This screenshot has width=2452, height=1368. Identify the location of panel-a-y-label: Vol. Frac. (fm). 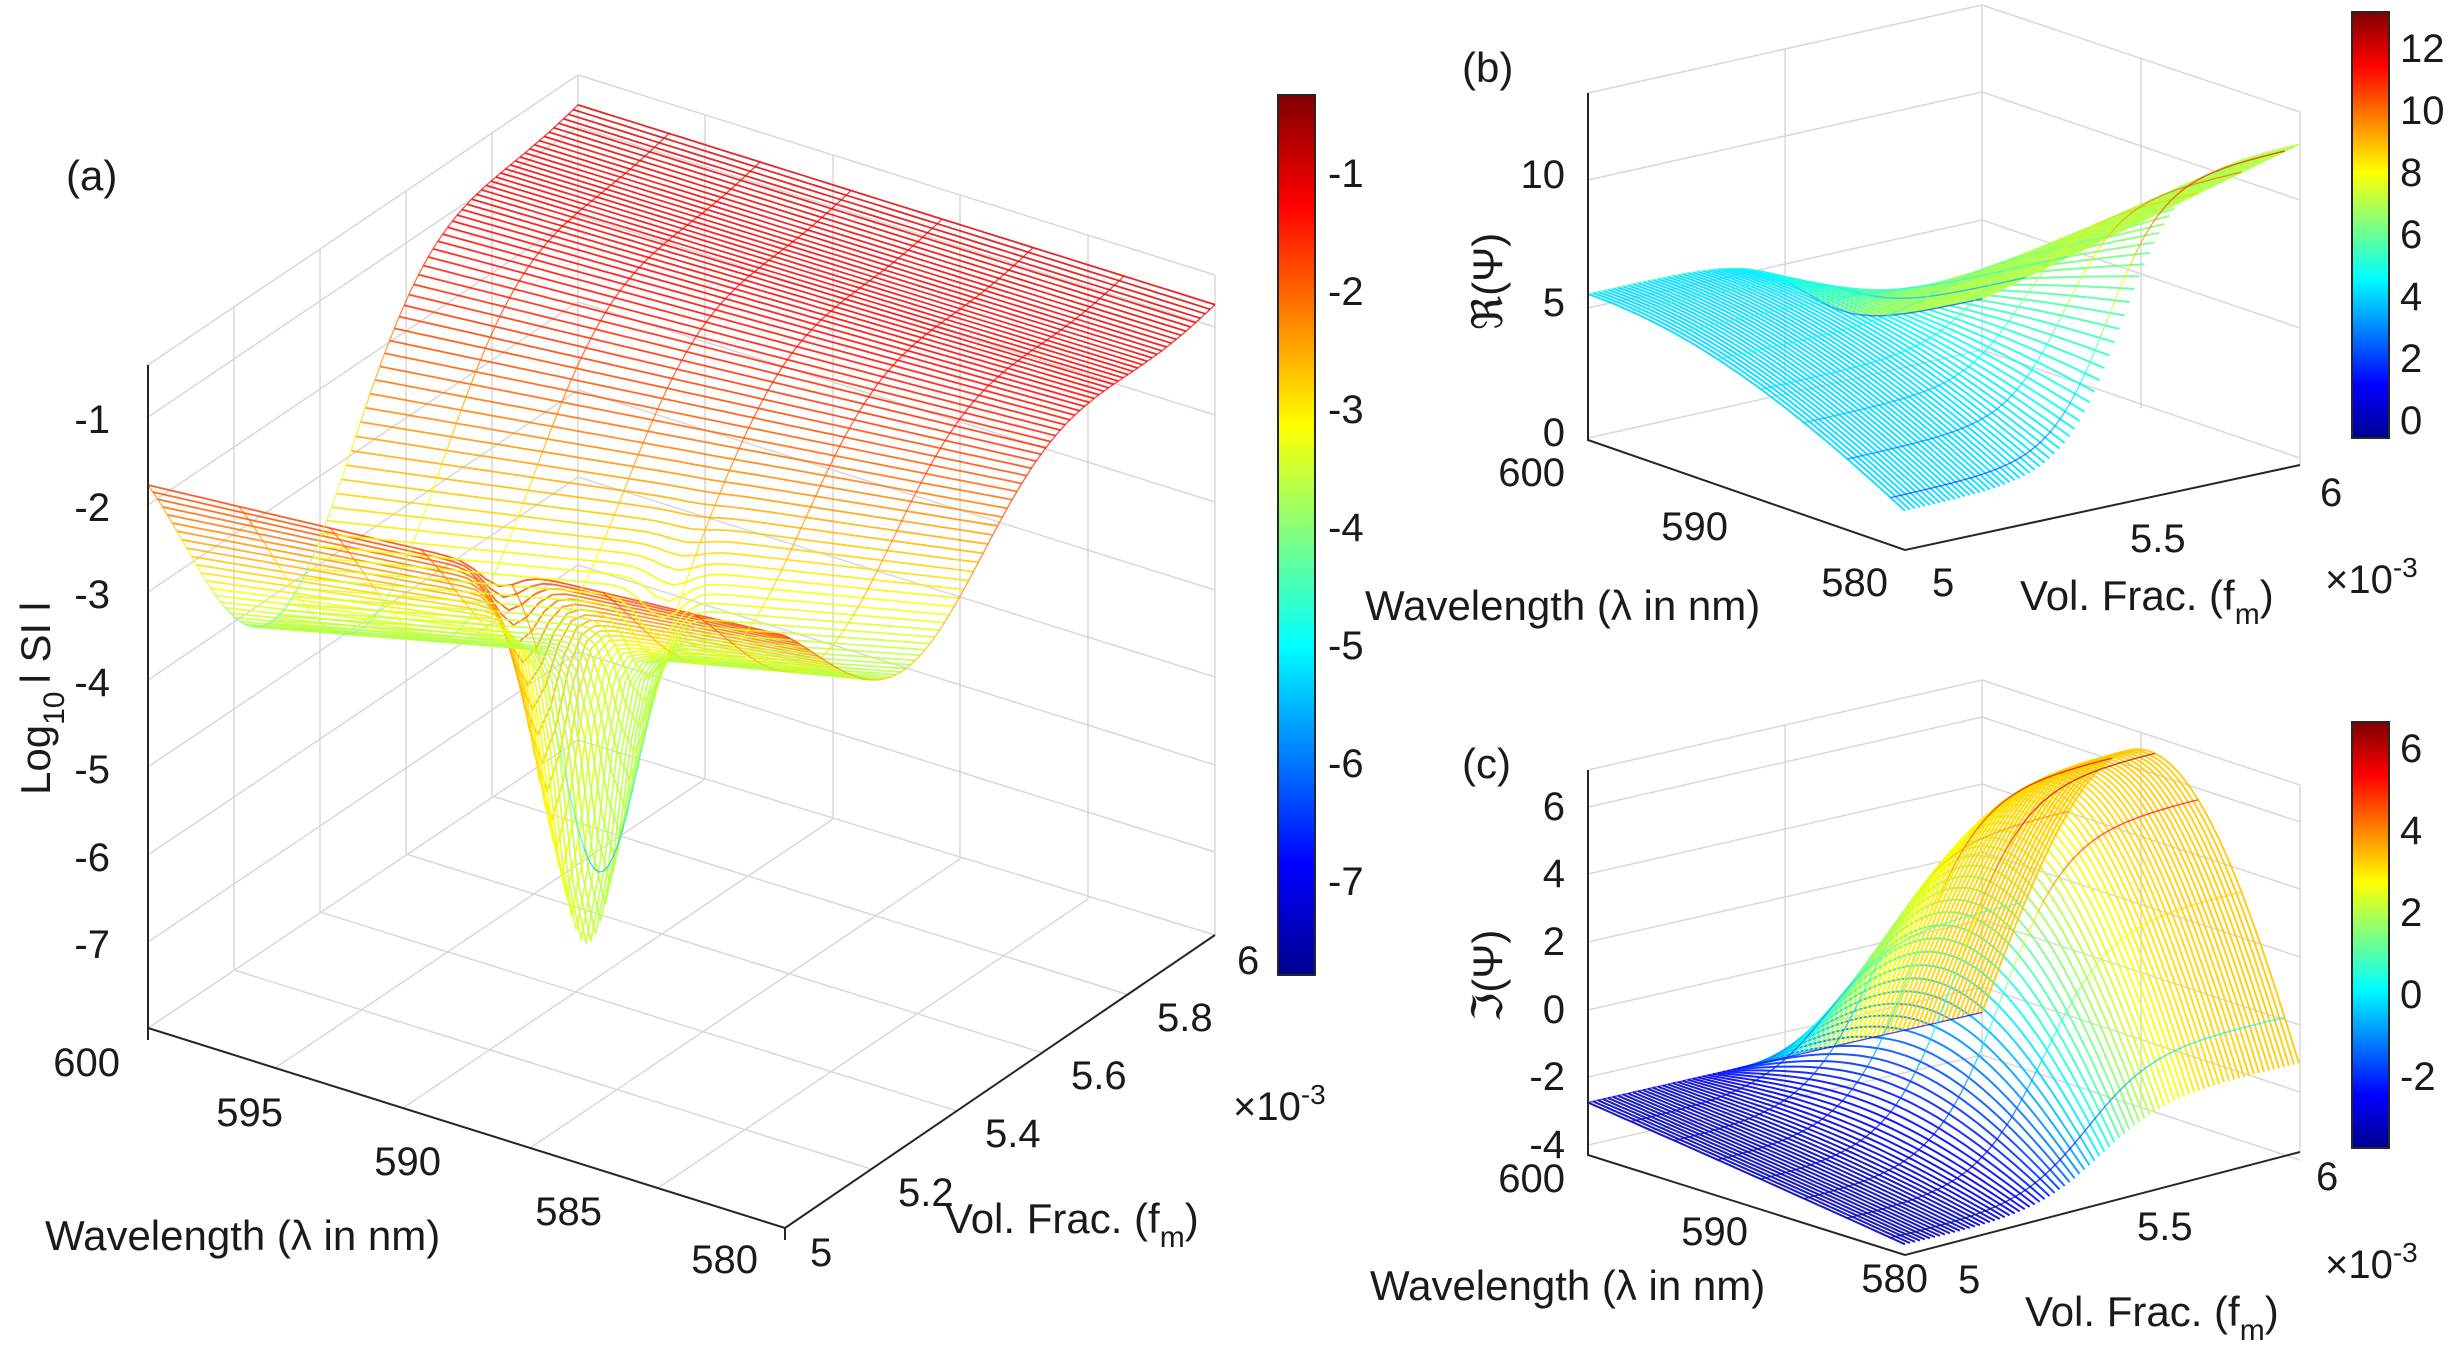
(1072, 1224).